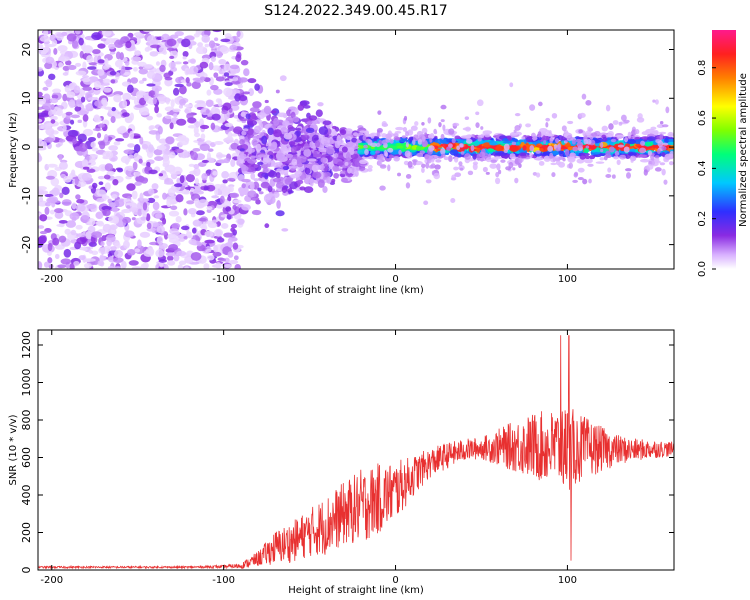 This screenshot has height=600, width=750. What do you see at coordinates (702, 269) in the screenshot?
I see `colorbar-tick-label: 0.0` at bounding box center [702, 269].